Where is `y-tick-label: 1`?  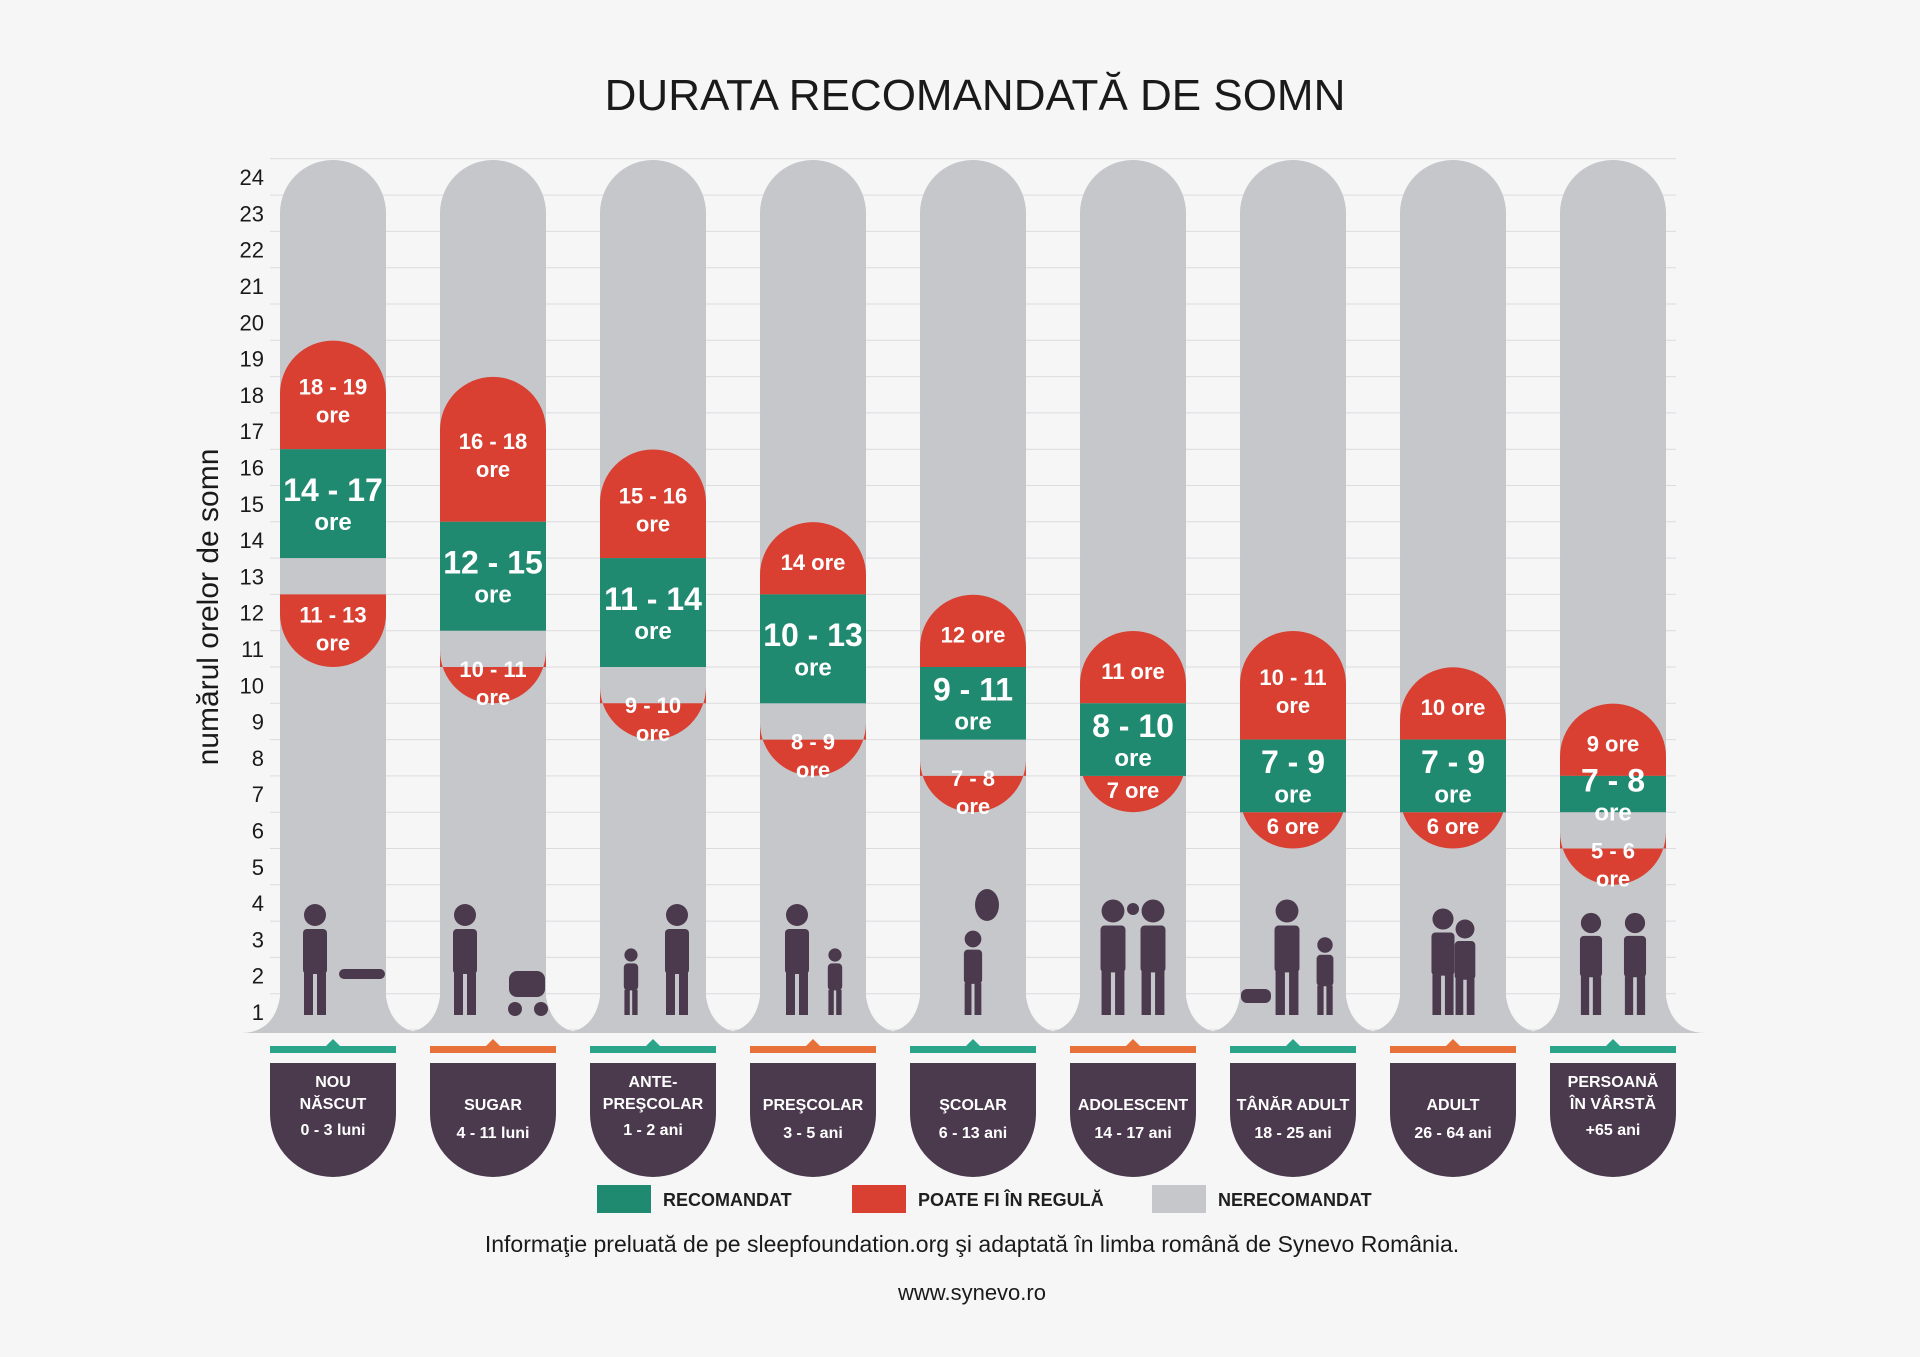 y-tick-label: 1 is located at coordinates (258, 1012).